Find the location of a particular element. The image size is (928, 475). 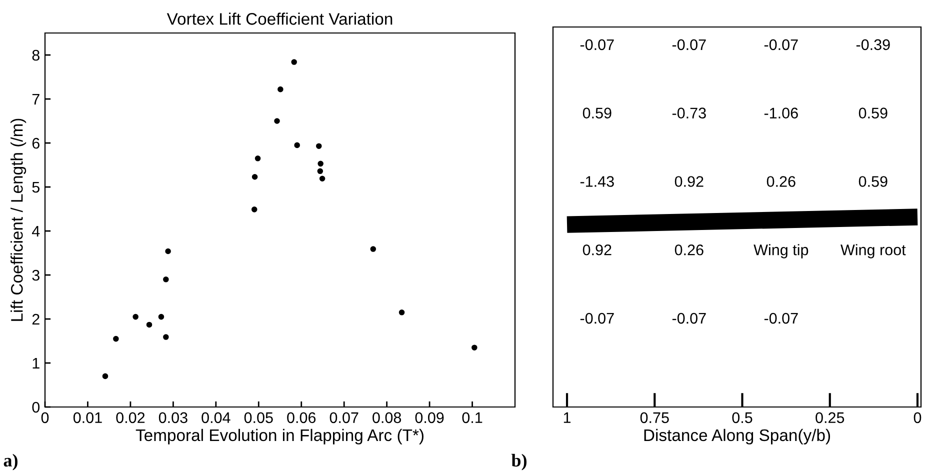

text: -0.39 is located at coordinates (873, 44).